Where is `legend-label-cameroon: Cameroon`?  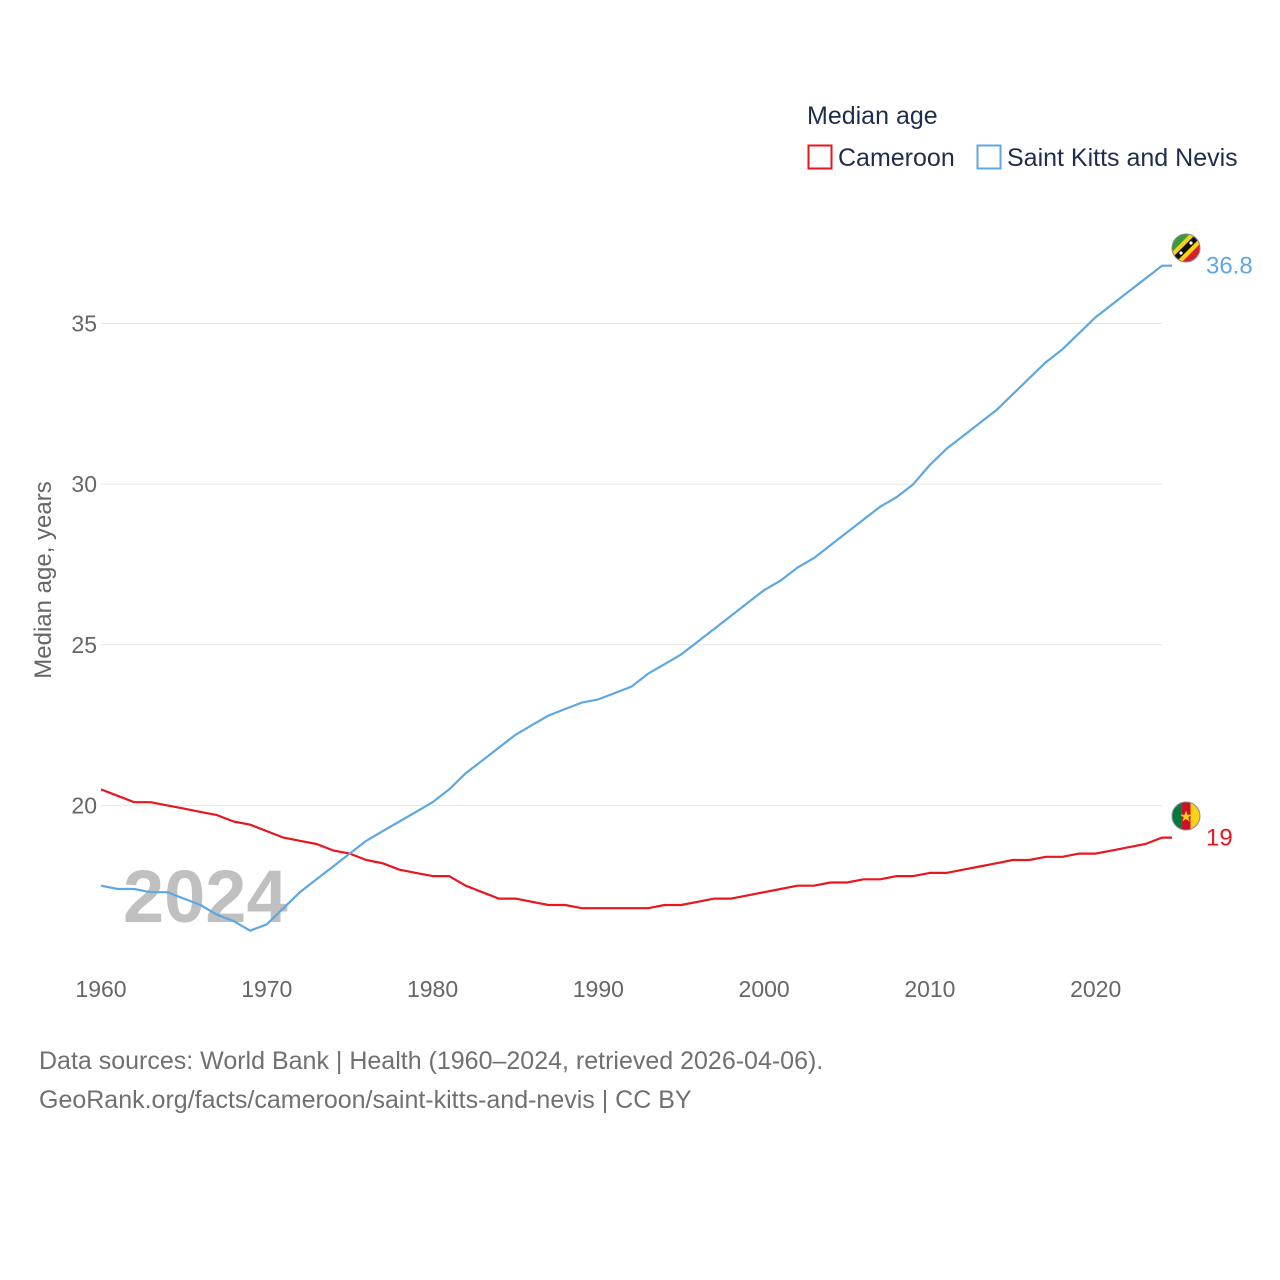 legend-label-cameroon: Cameroon is located at coordinates (896, 158).